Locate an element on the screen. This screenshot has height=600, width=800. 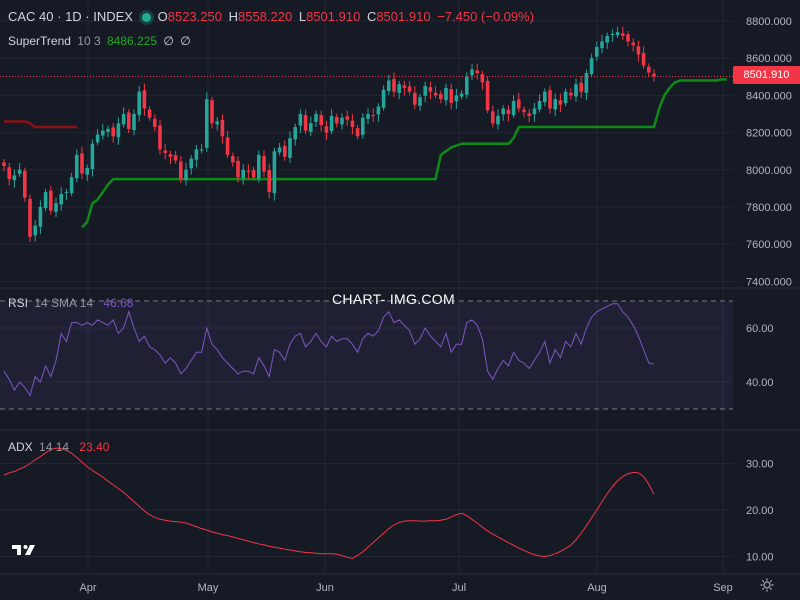
rsi-name: RSI is located at coordinates (18, 303).